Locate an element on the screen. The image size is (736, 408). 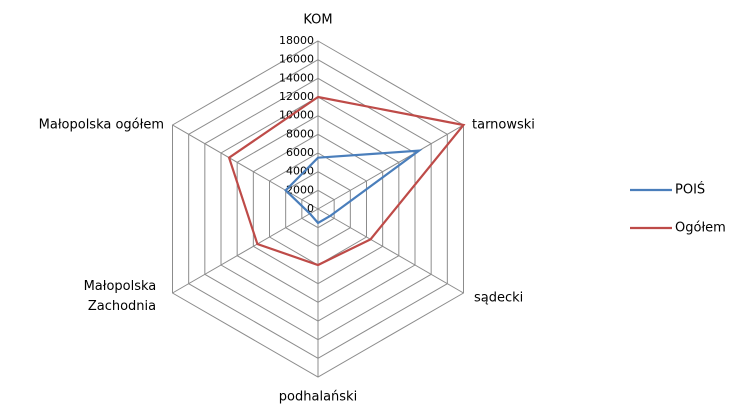
legend-label: POIŚ is located at coordinates (690, 190).